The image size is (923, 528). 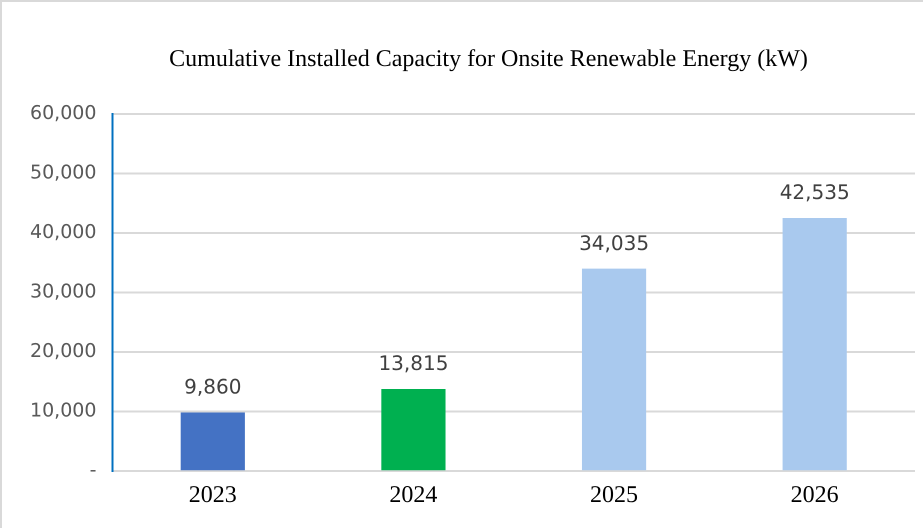 What do you see at coordinates (63, 232) in the screenshot?
I see `y-tick-label: 40,000` at bounding box center [63, 232].